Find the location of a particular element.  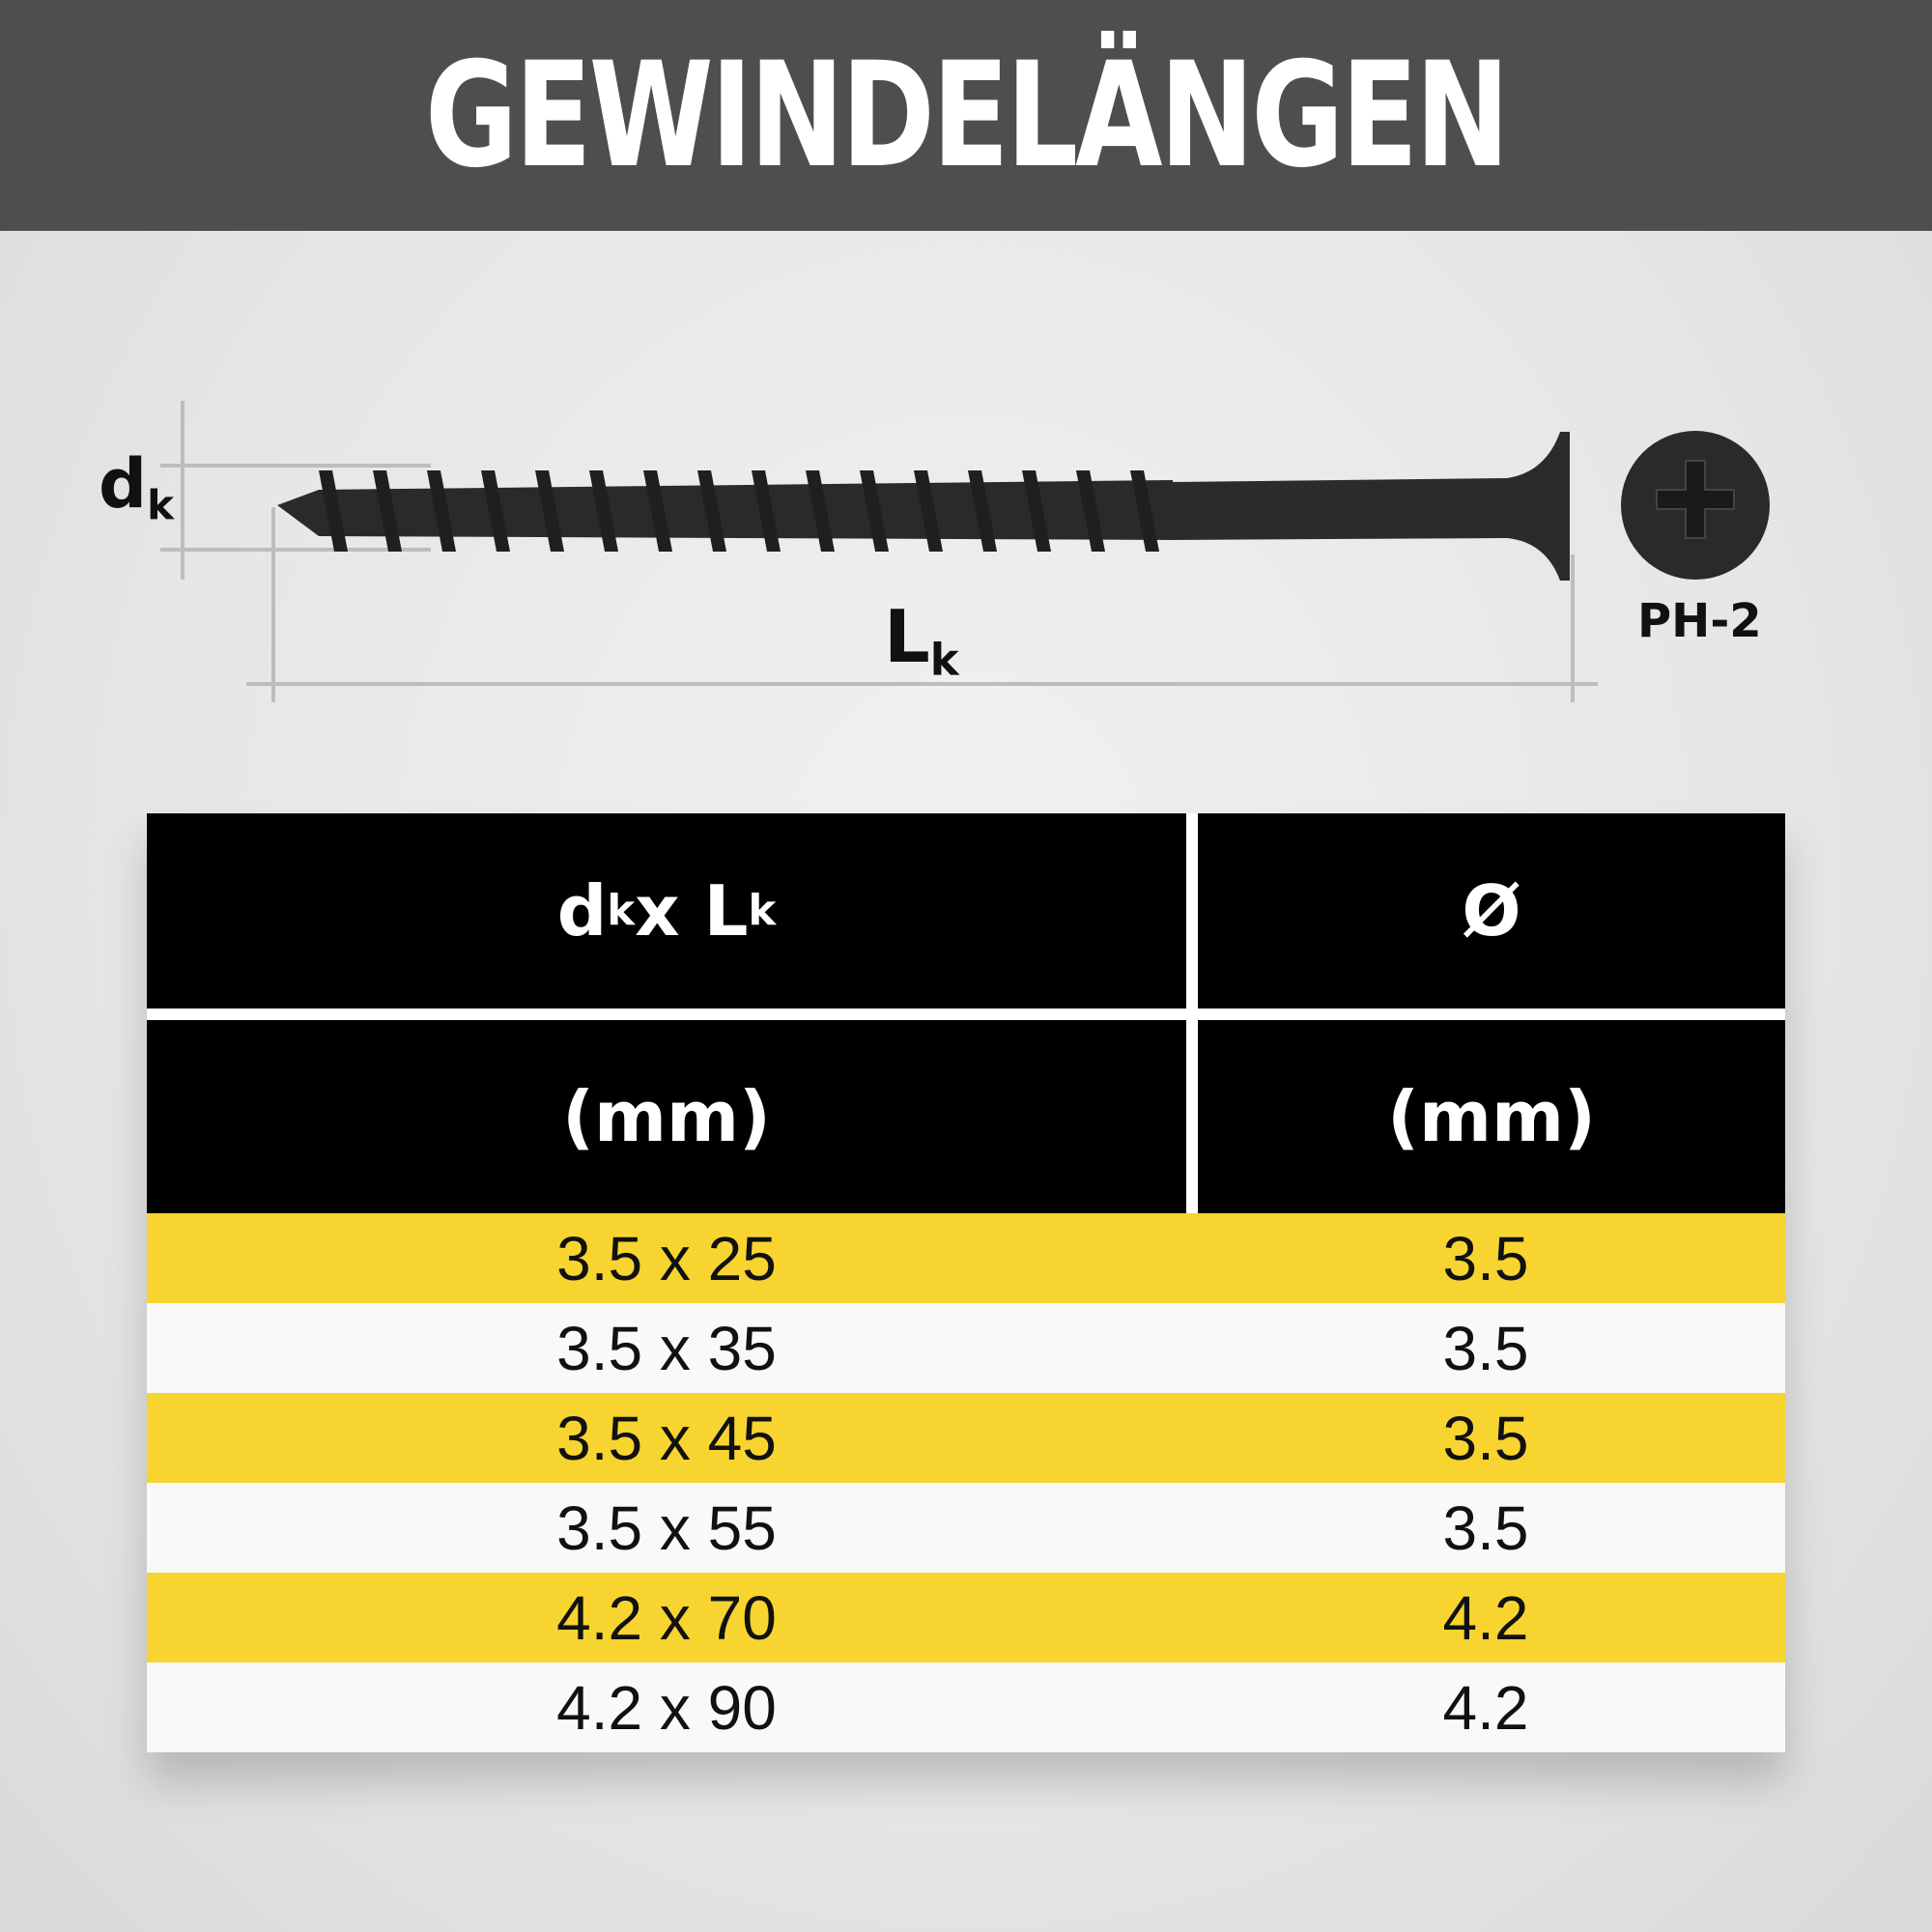

size-cell: 4.2 x 70 is located at coordinates (666, 1617).